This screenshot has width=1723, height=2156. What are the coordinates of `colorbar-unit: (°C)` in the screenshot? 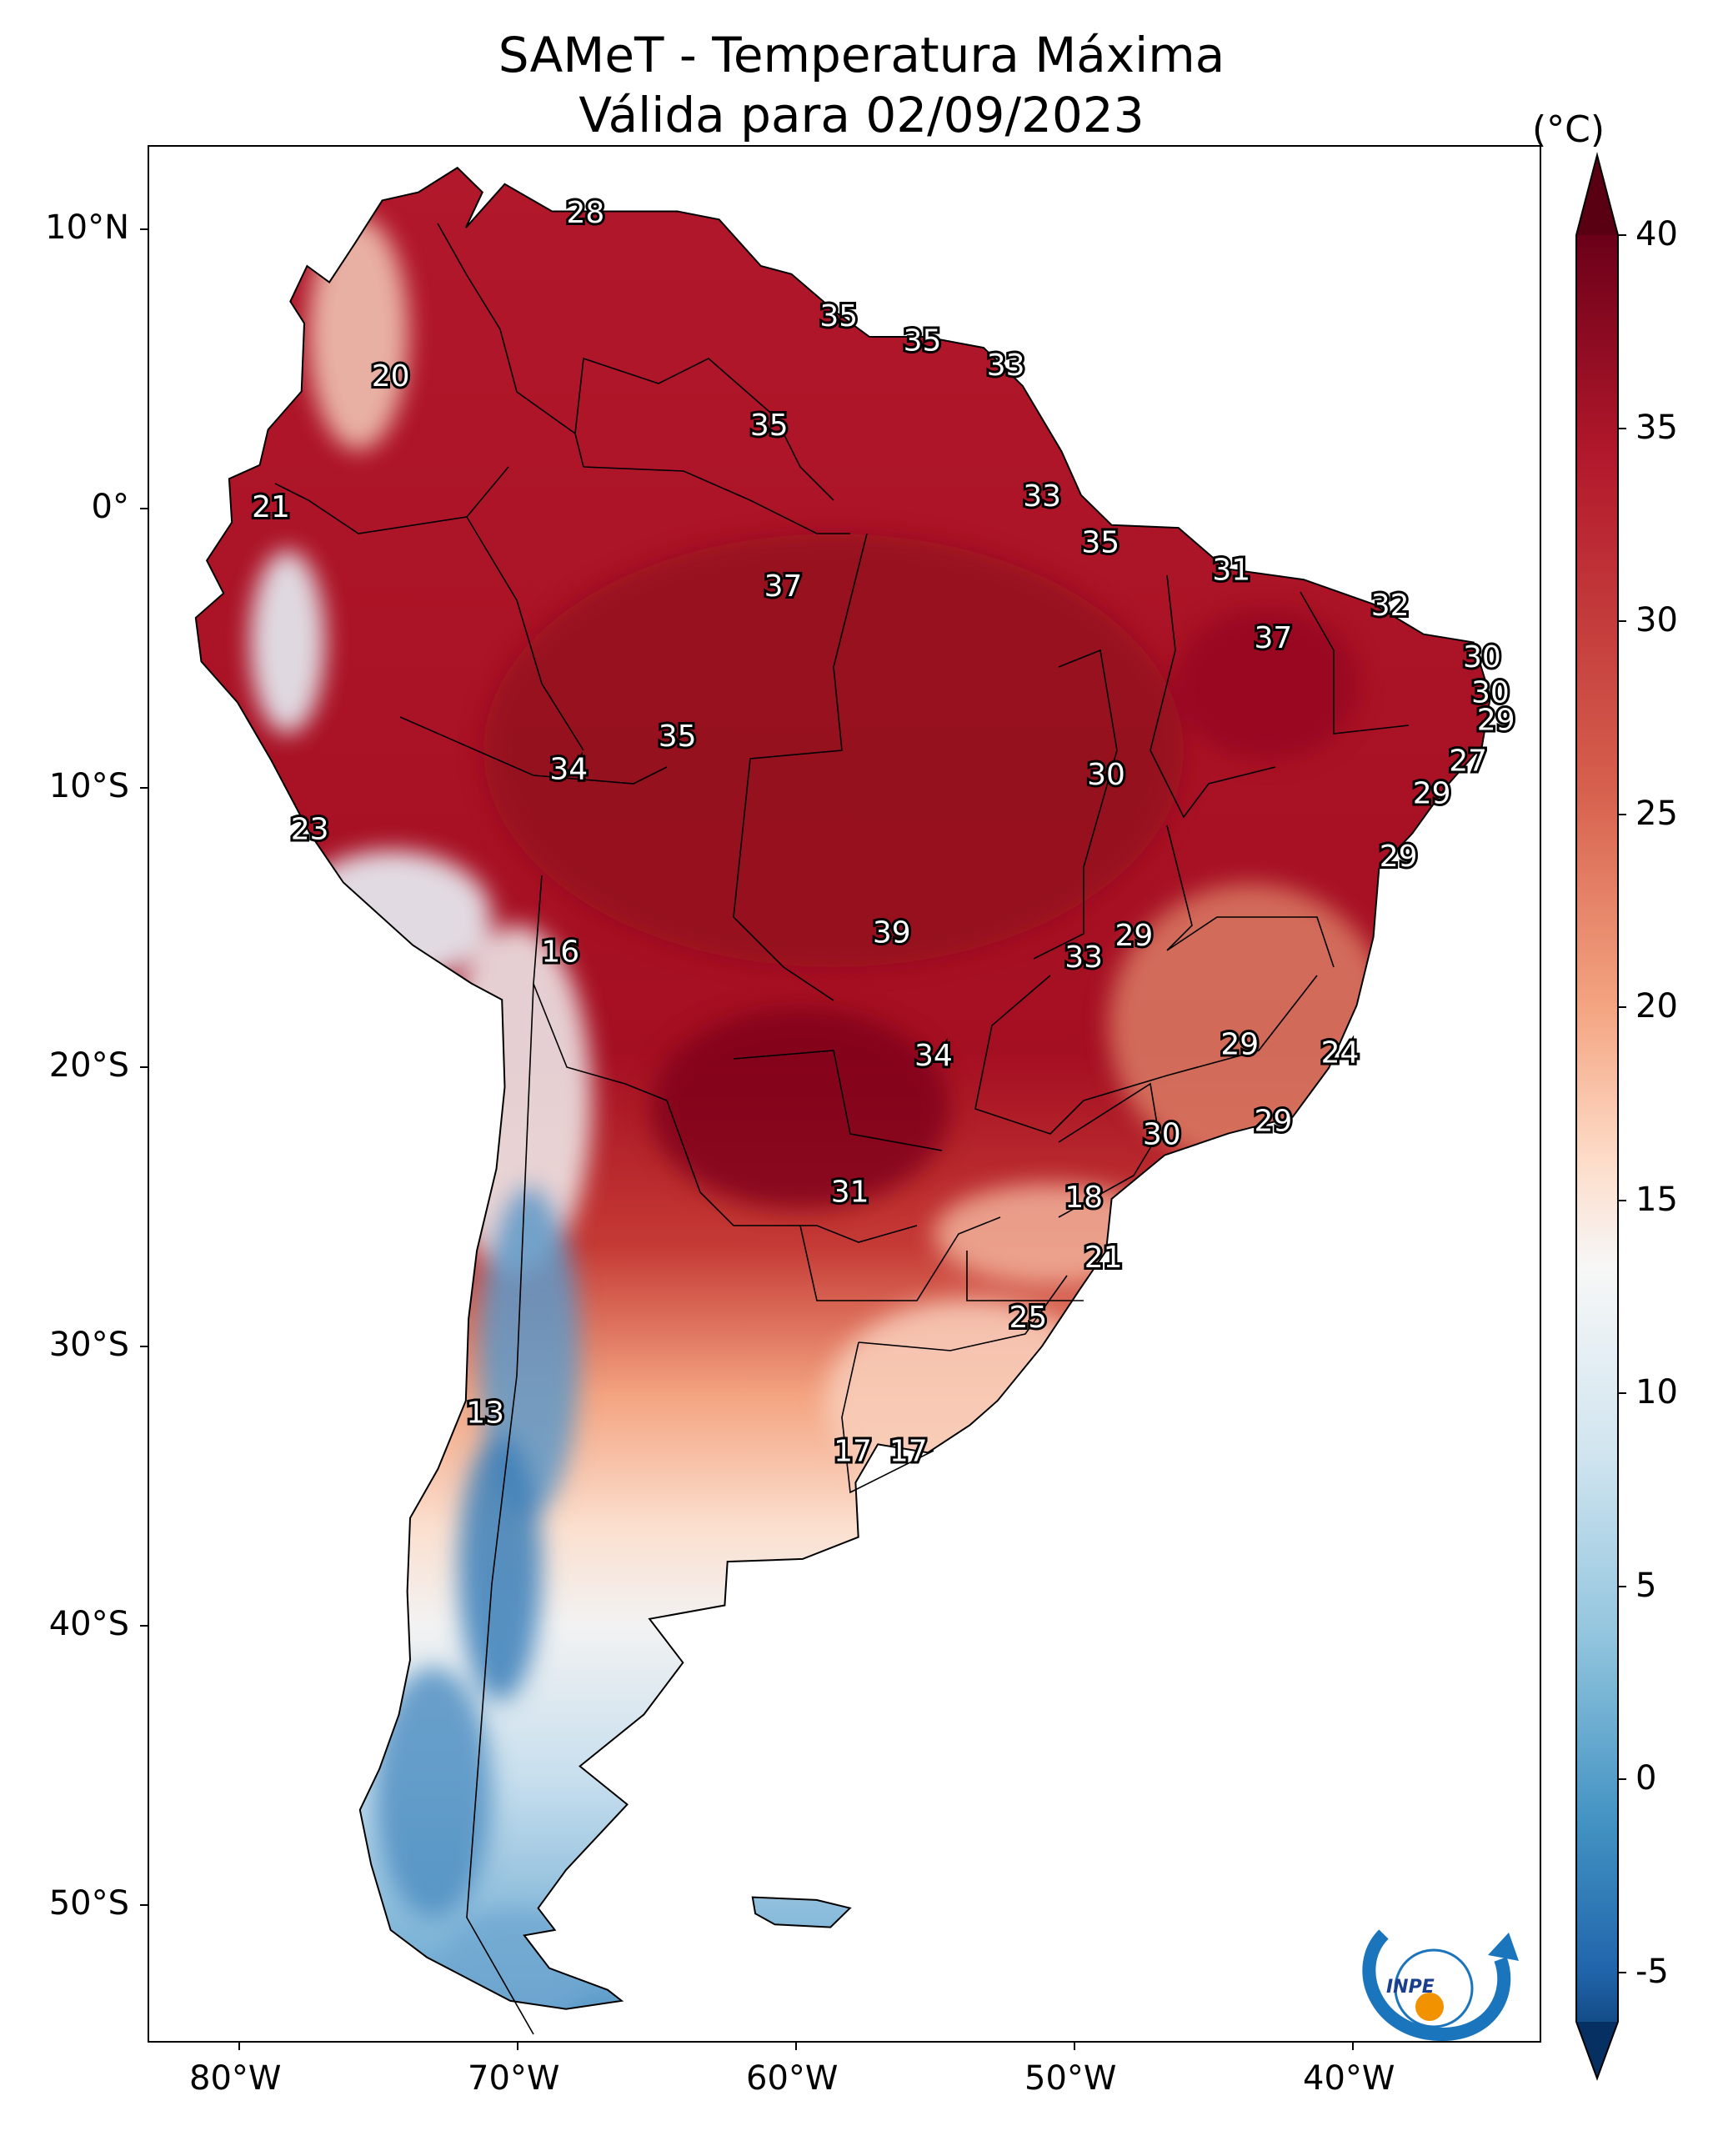 It's located at (1569, 129).